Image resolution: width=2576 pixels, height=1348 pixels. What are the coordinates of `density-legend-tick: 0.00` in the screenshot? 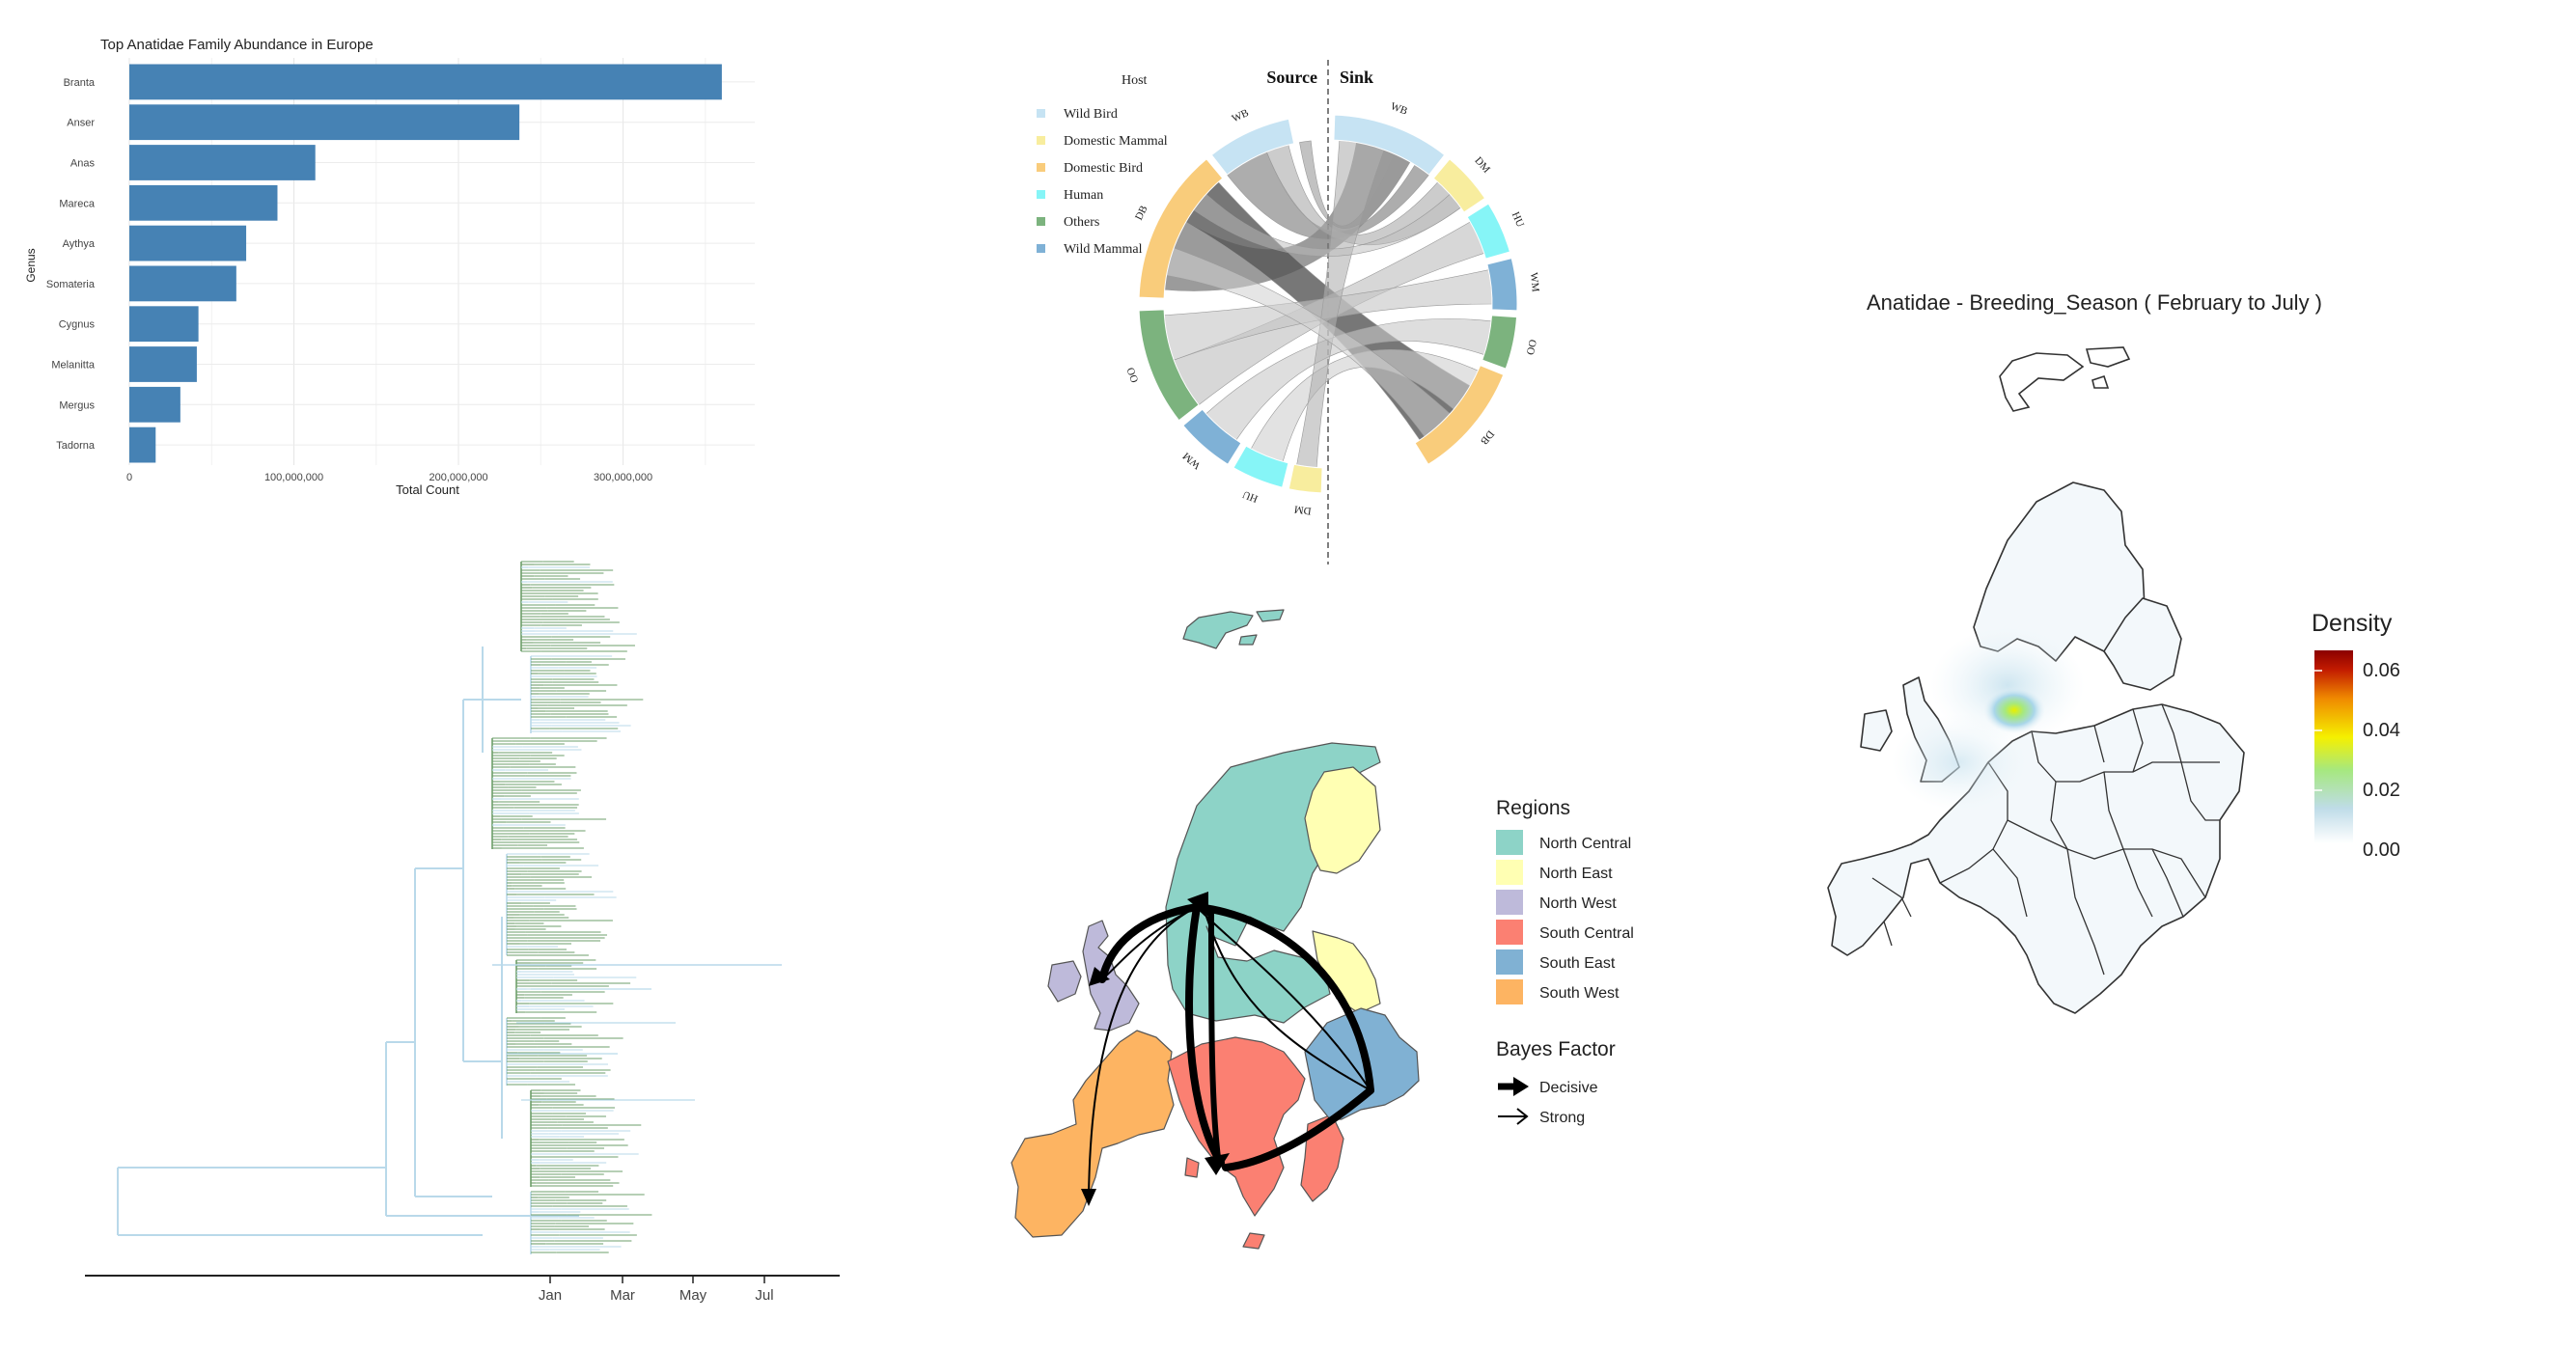 It's located at (2381, 850).